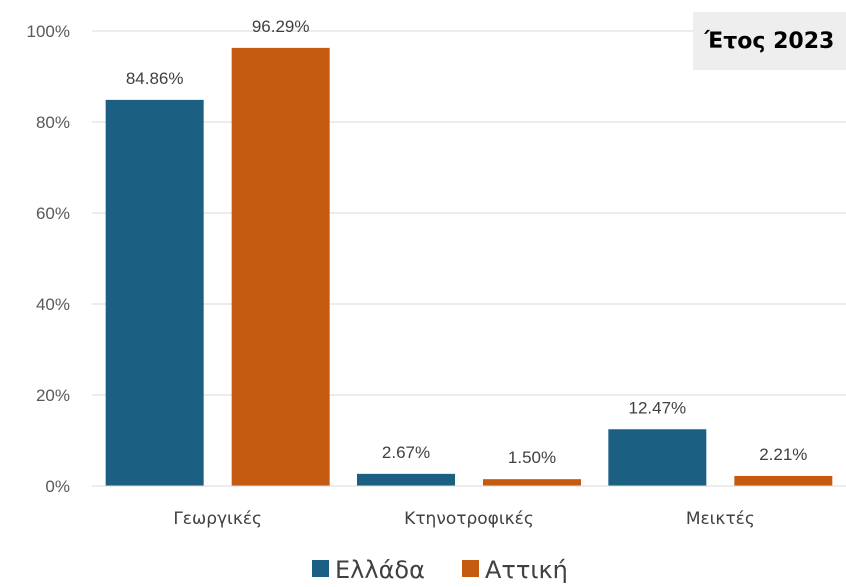 The height and width of the screenshot is (587, 846). What do you see at coordinates (281, 26) in the screenshot?
I see `data-label: 96.29%` at bounding box center [281, 26].